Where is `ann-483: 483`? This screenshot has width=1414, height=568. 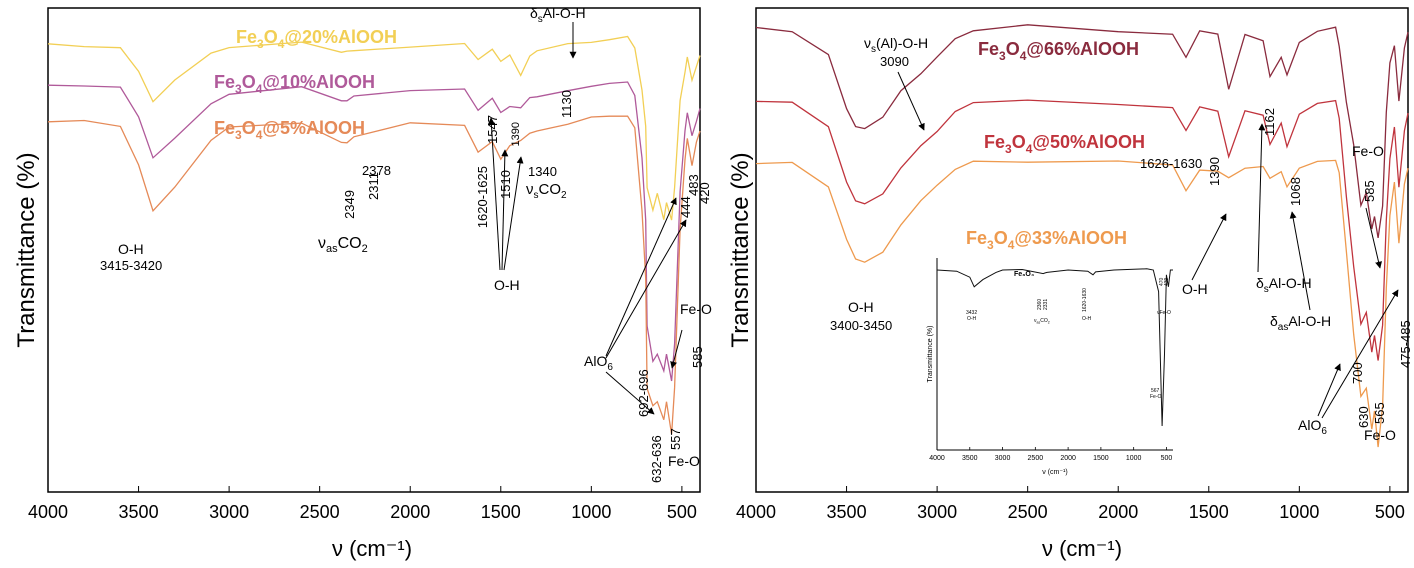
ann-483: 483 is located at coordinates (693, 185).